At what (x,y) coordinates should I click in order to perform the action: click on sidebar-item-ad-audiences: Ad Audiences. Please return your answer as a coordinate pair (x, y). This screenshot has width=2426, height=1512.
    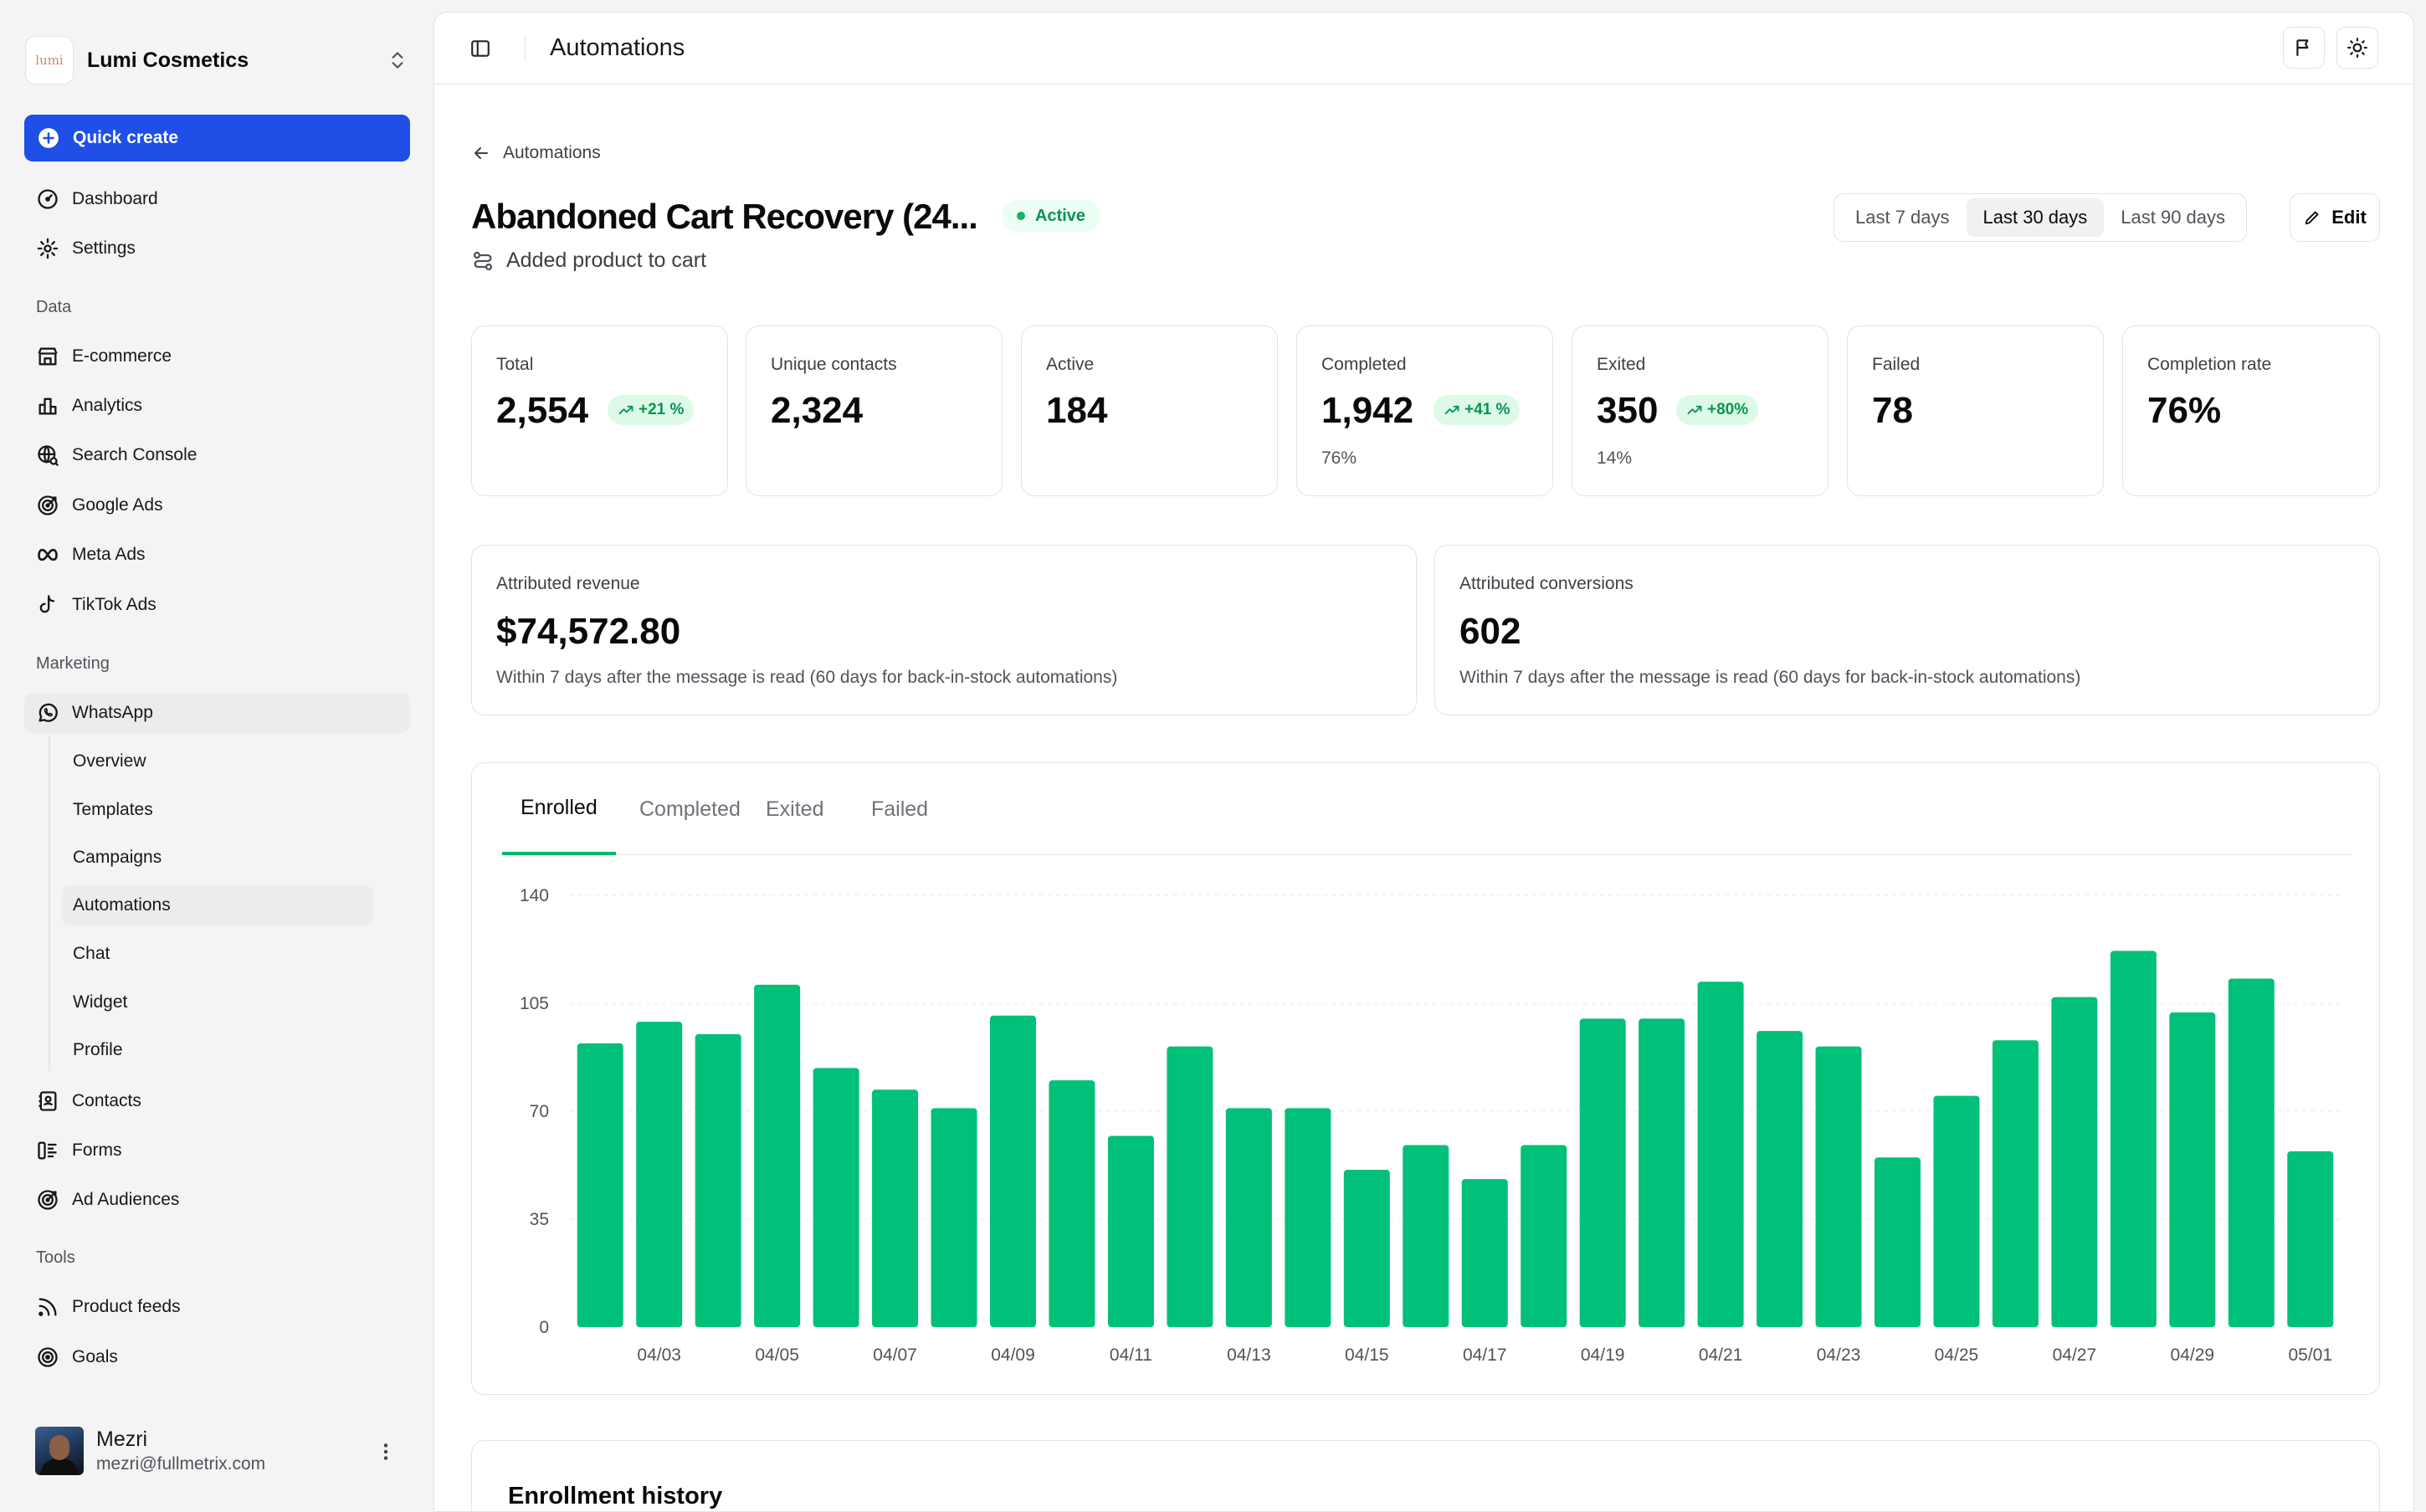
    Looking at the image, I should click on (217, 1200).